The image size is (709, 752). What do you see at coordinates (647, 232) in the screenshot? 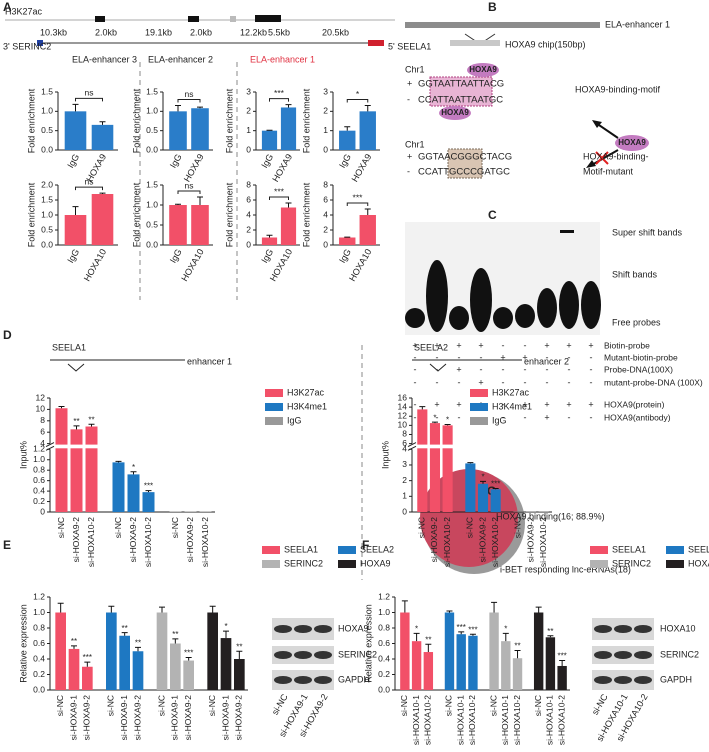
I see `band-label: Super shift bands` at bounding box center [647, 232].